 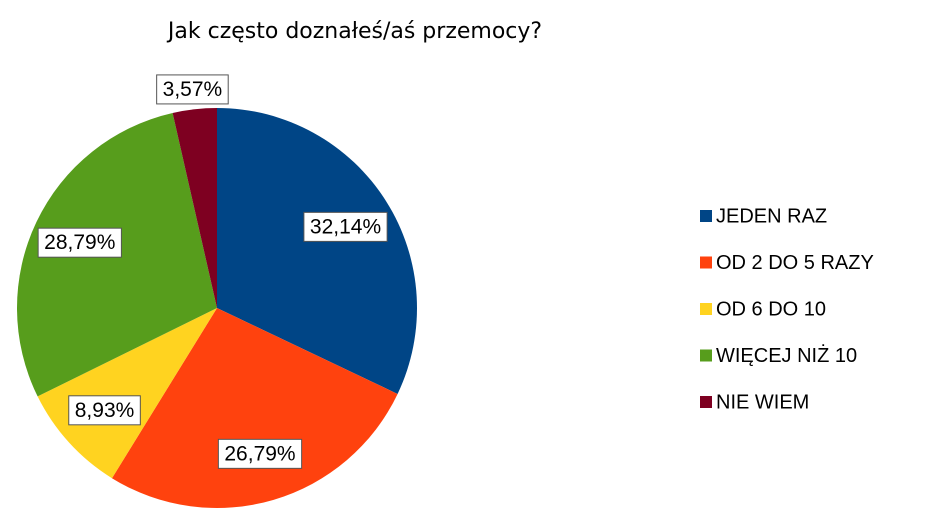 I want to click on data-label: 8,93%, so click(x=105, y=410).